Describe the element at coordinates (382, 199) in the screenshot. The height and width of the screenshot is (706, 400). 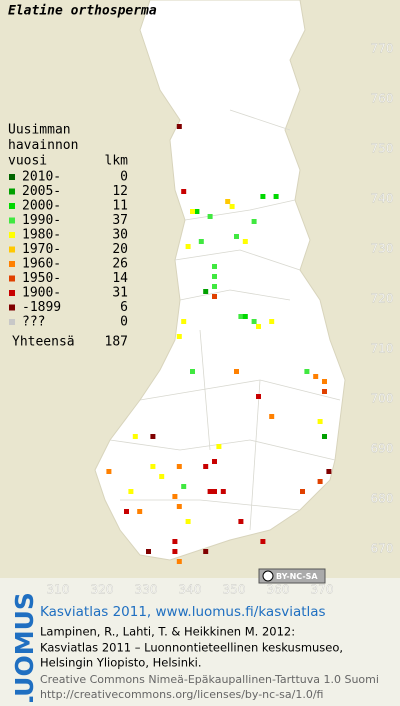
I see `y-tick-label: 740` at that location.